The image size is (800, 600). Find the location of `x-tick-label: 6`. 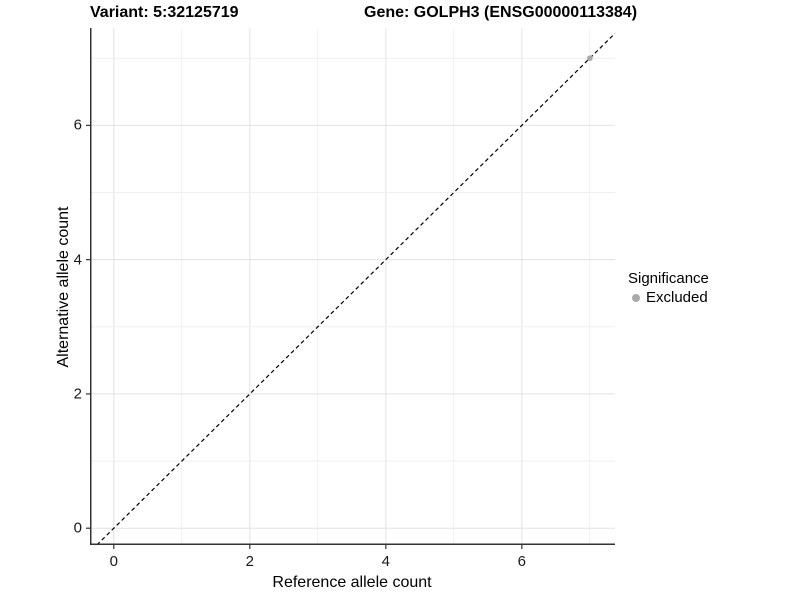

x-tick-label: 6 is located at coordinates (521, 561).